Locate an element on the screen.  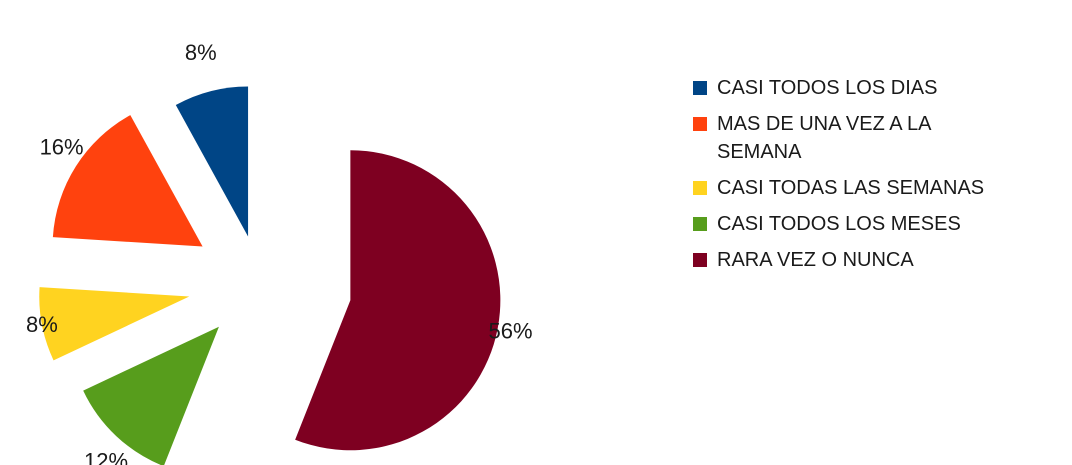
legend-label: CASI TODAS LAS SEMANAS is located at coordinates (850, 188).